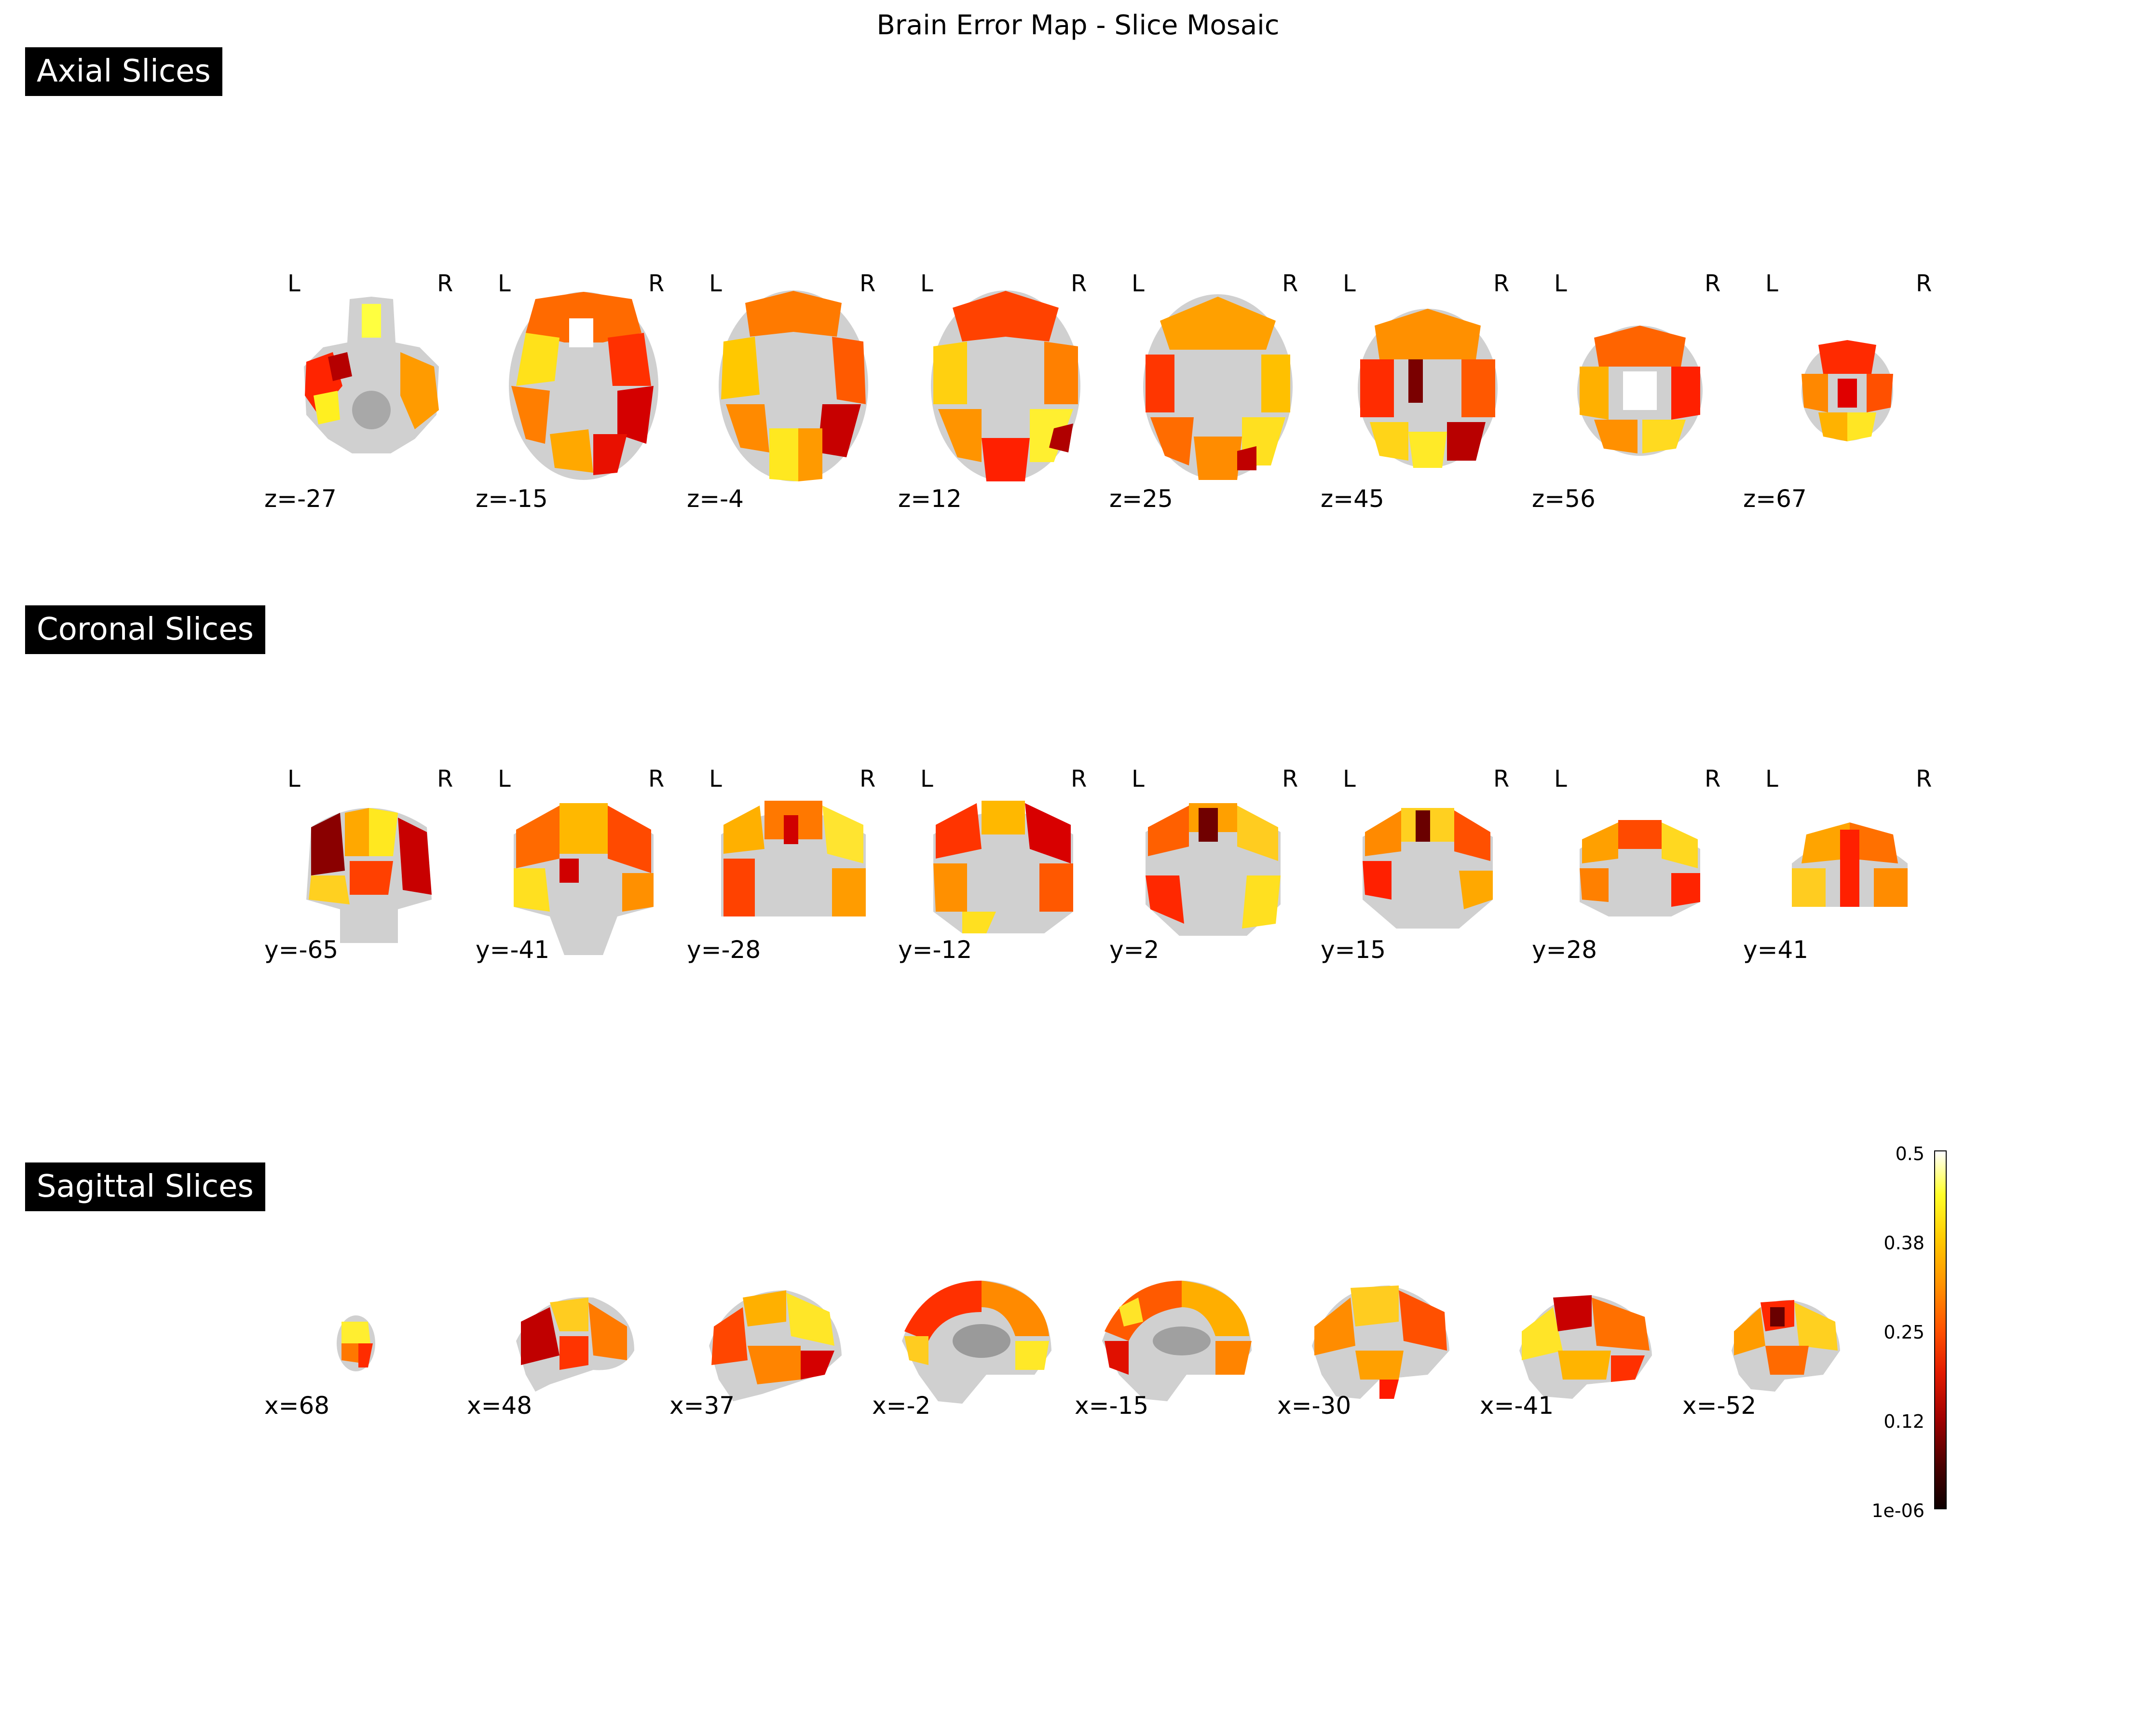 The height and width of the screenshot is (1709, 2156). What do you see at coordinates (1564, 950) in the screenshot?
I see `slice-coordinate: y=28` at bounding box center [1564, 950].